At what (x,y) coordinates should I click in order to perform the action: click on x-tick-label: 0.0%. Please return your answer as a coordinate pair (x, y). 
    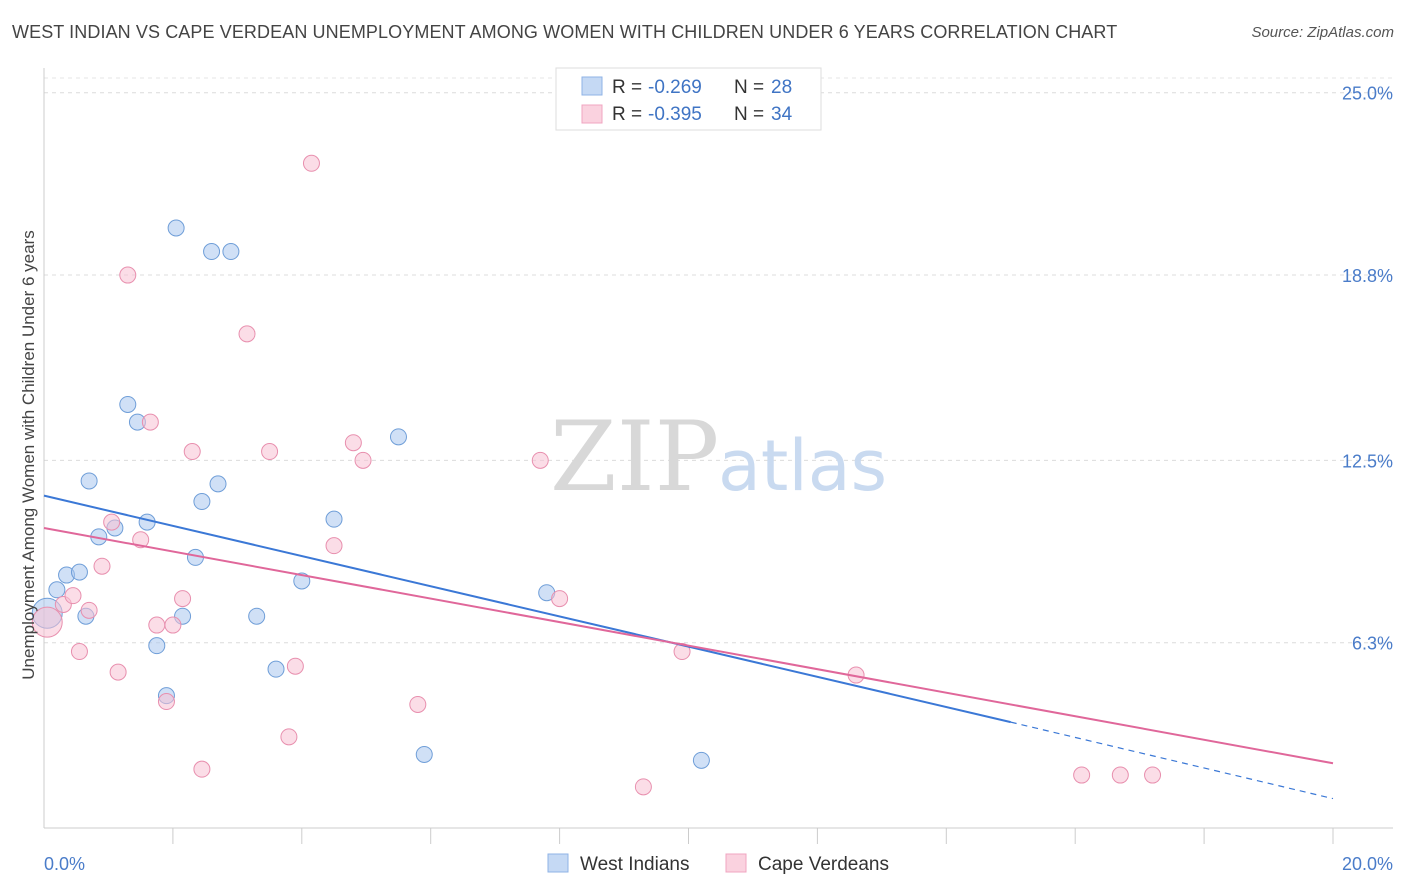
    Looking at the image, I should click on (64, 864).